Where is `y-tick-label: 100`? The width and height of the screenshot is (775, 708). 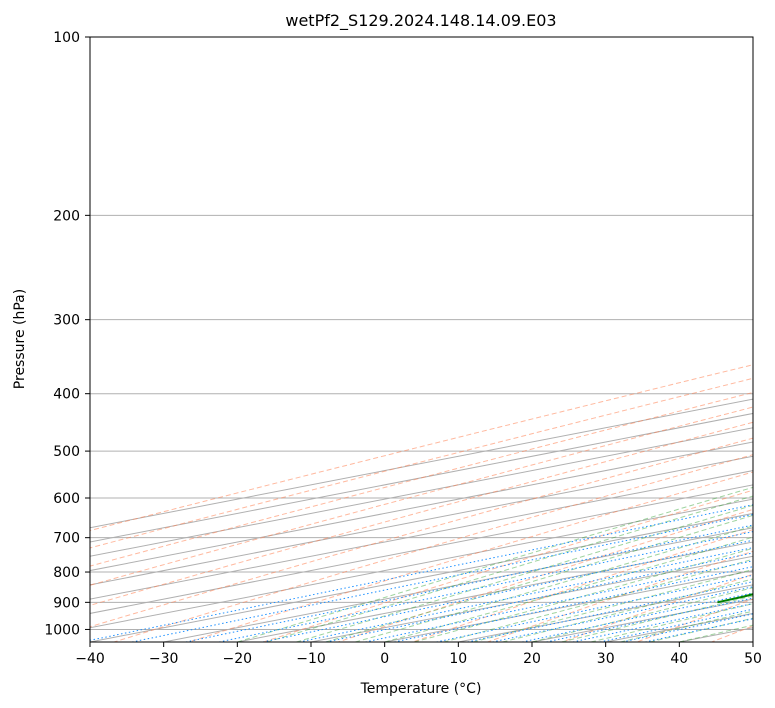
y-tick-label: 100 is located at coordinates (66, 38).